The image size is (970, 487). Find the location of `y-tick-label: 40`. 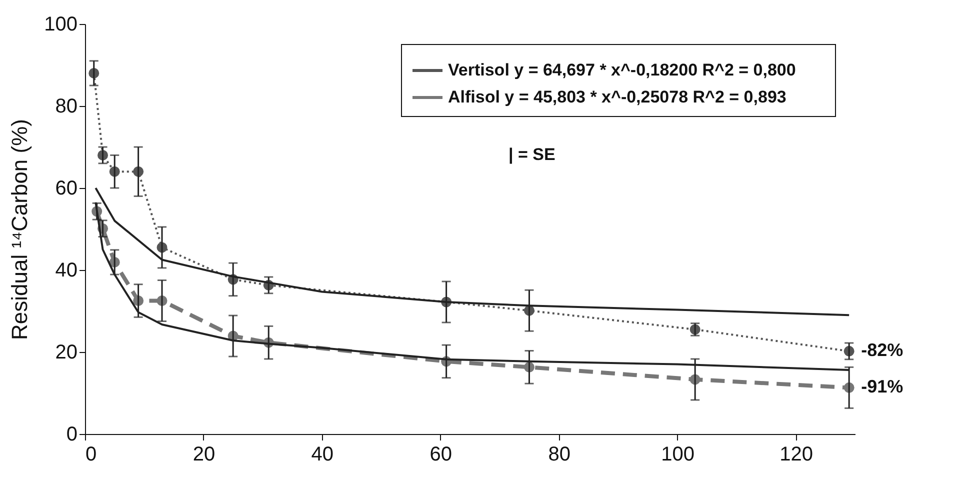

y-tick-label: 40 is located at coordinates (66, 271).